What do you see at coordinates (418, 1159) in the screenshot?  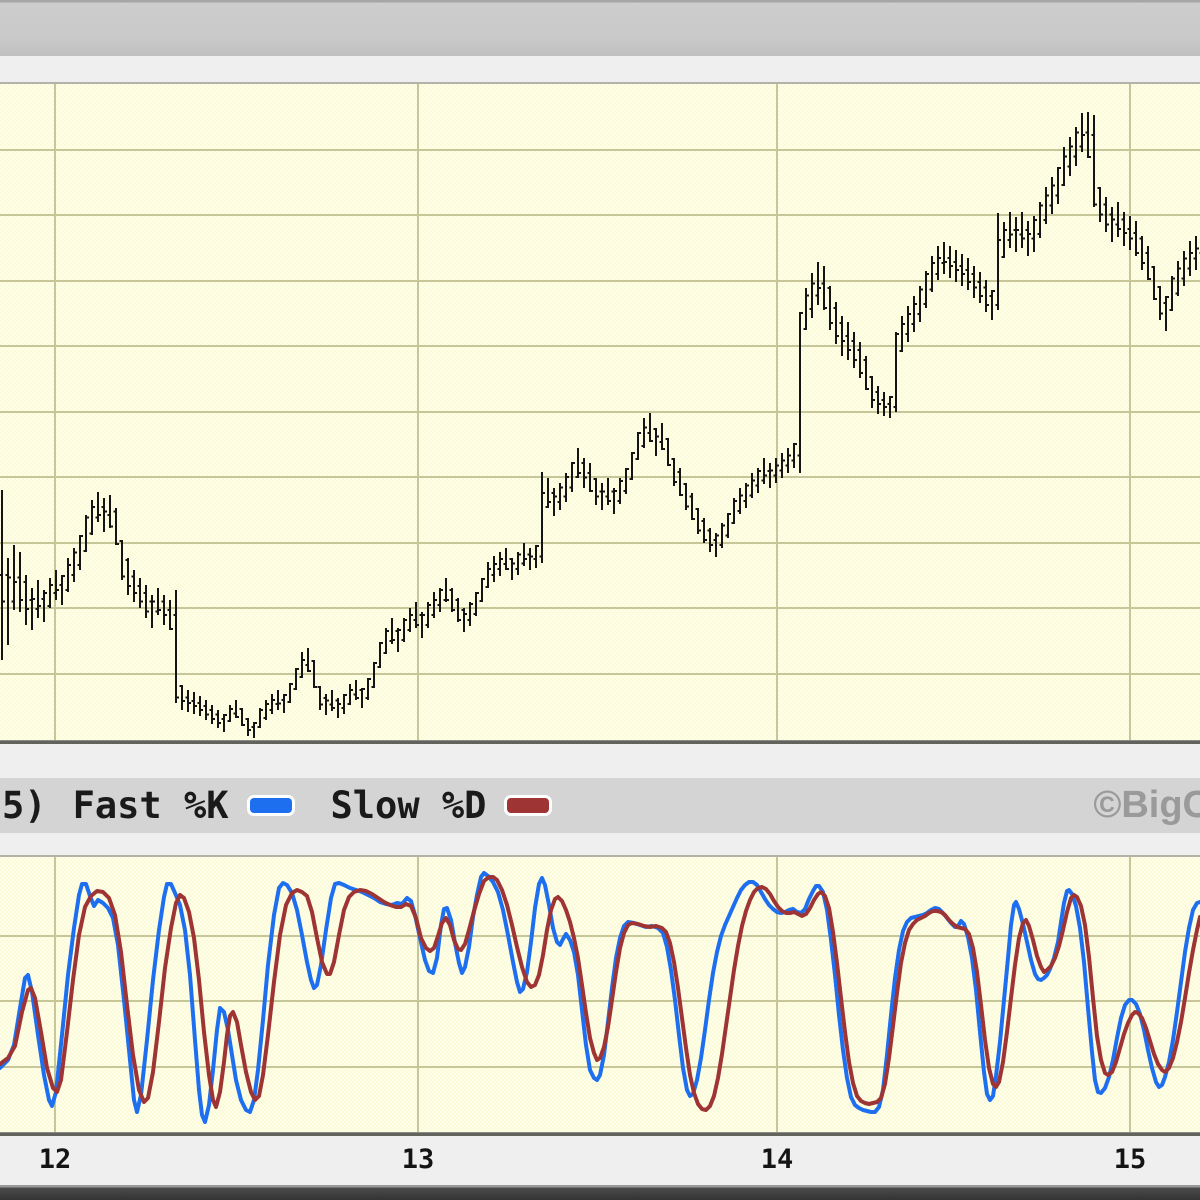 I see `year-label-13: 13` at bounding box center [418, 1159].